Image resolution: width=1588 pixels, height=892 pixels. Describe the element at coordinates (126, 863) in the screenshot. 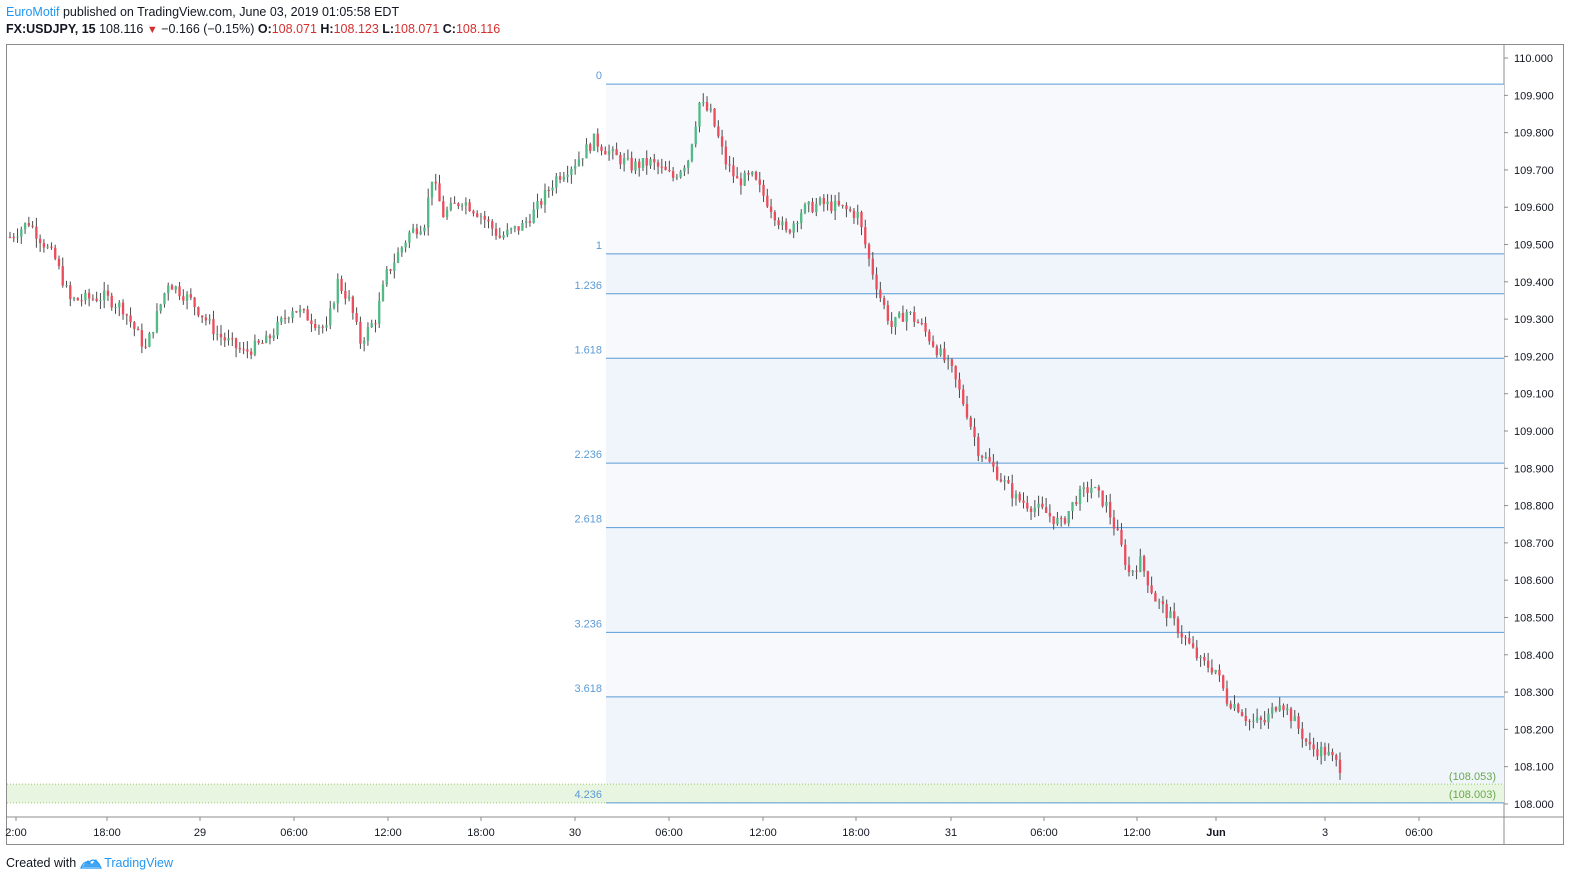

I see `tradingview-link: TradingView` at that location.